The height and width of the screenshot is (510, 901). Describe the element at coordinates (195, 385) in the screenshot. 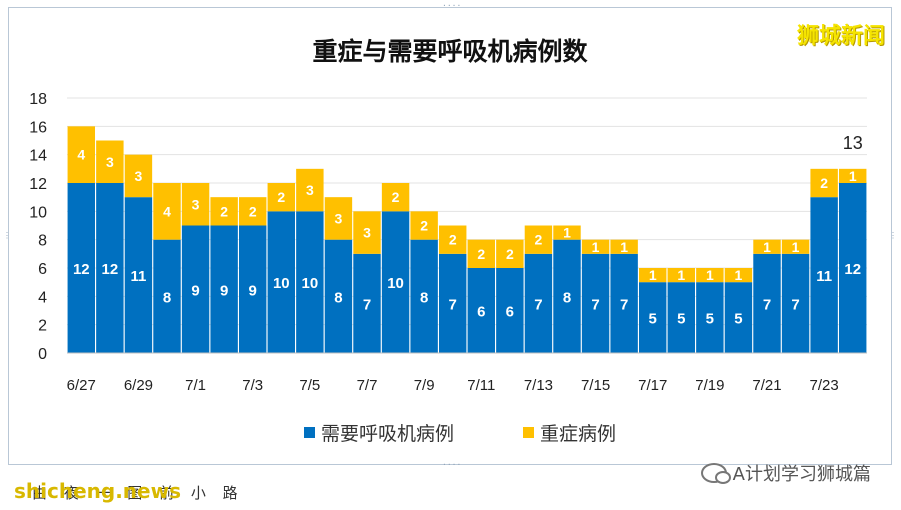

I see `x-tick-label: 7/1` at that location.